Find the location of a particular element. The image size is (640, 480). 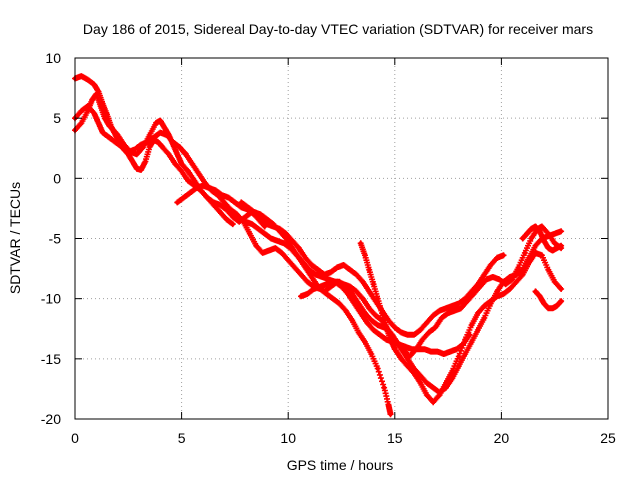

y-tick-label: -20 is located at coordinates (51, 419).